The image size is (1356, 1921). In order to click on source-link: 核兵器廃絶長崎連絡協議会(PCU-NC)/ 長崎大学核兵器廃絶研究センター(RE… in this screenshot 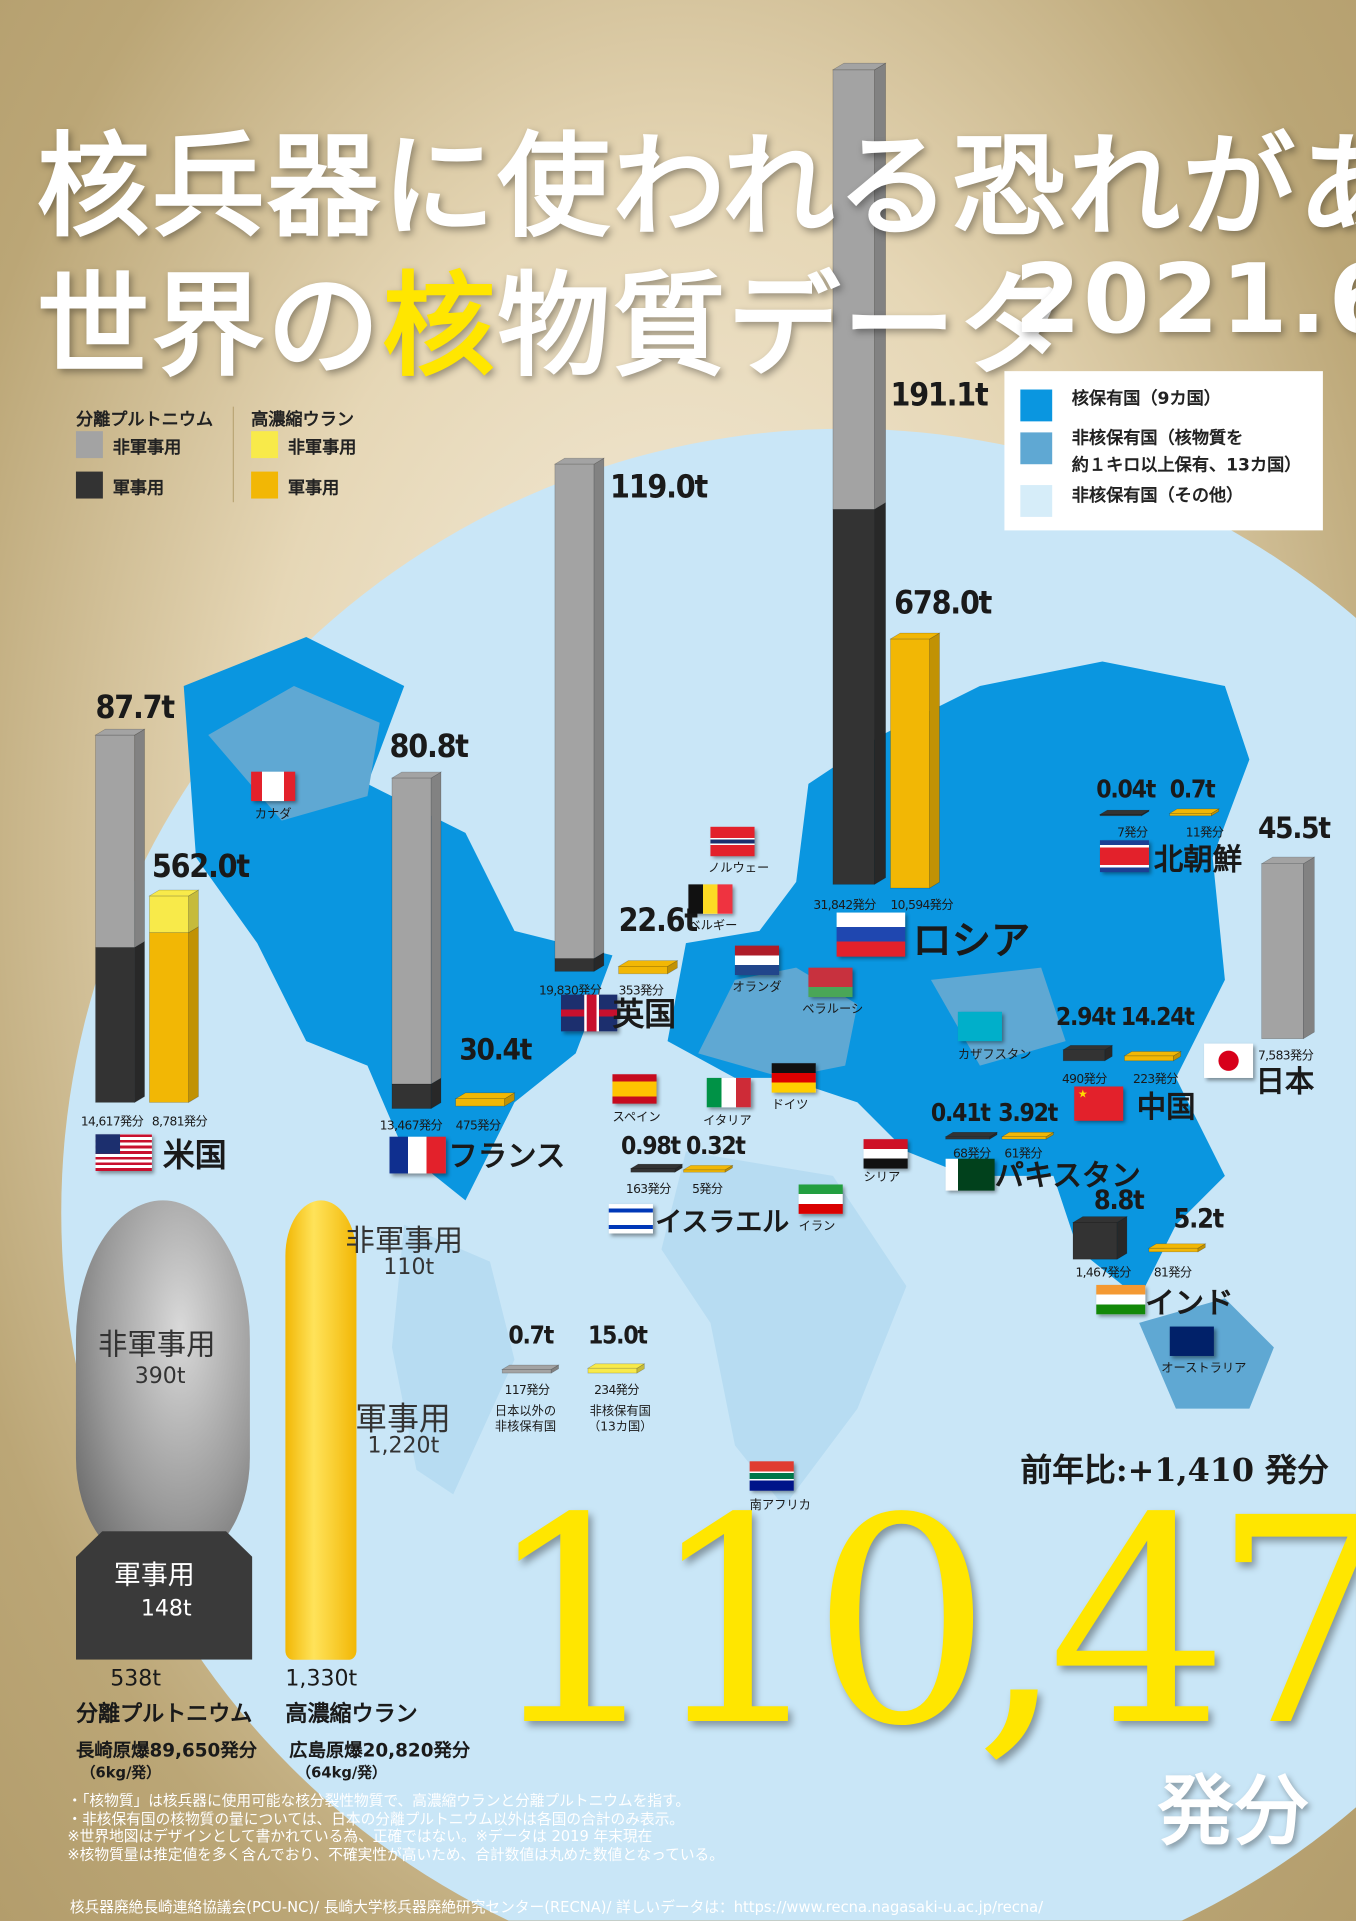, I will do `click(556, 1907)`.